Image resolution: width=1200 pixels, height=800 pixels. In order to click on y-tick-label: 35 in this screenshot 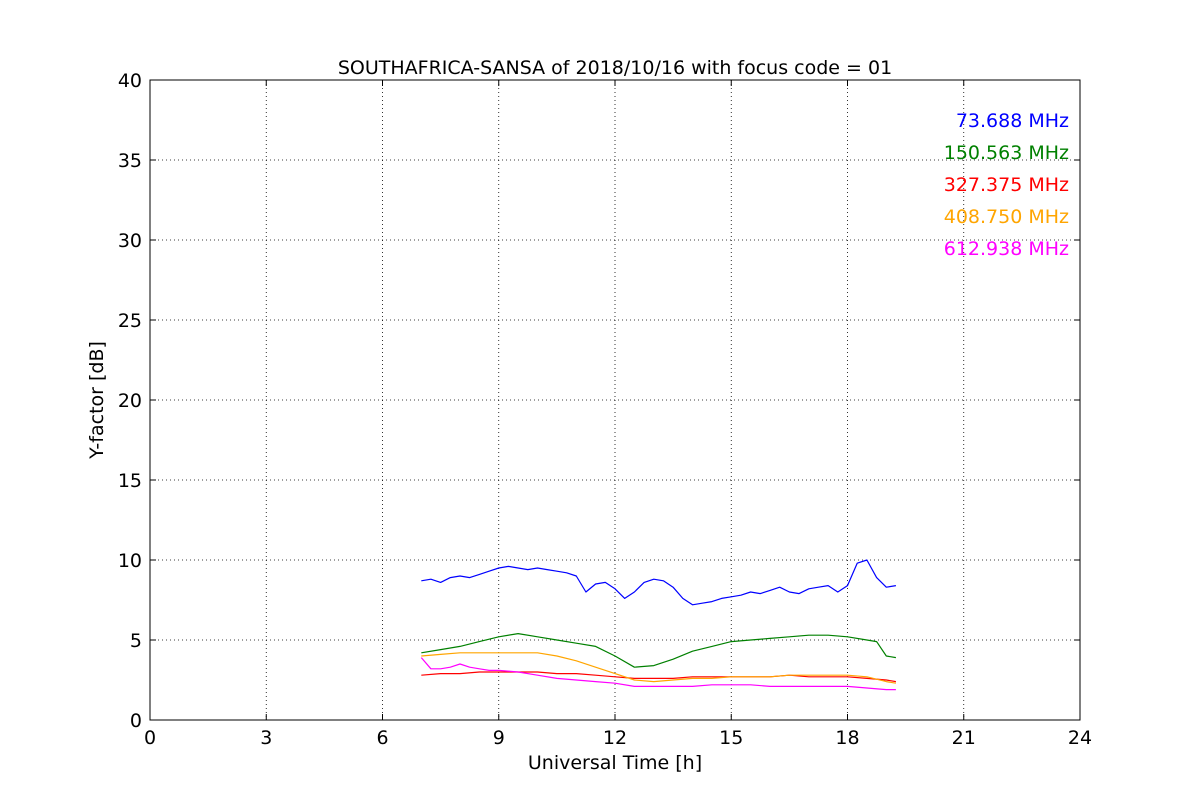, I will do `click(130, 161)`.